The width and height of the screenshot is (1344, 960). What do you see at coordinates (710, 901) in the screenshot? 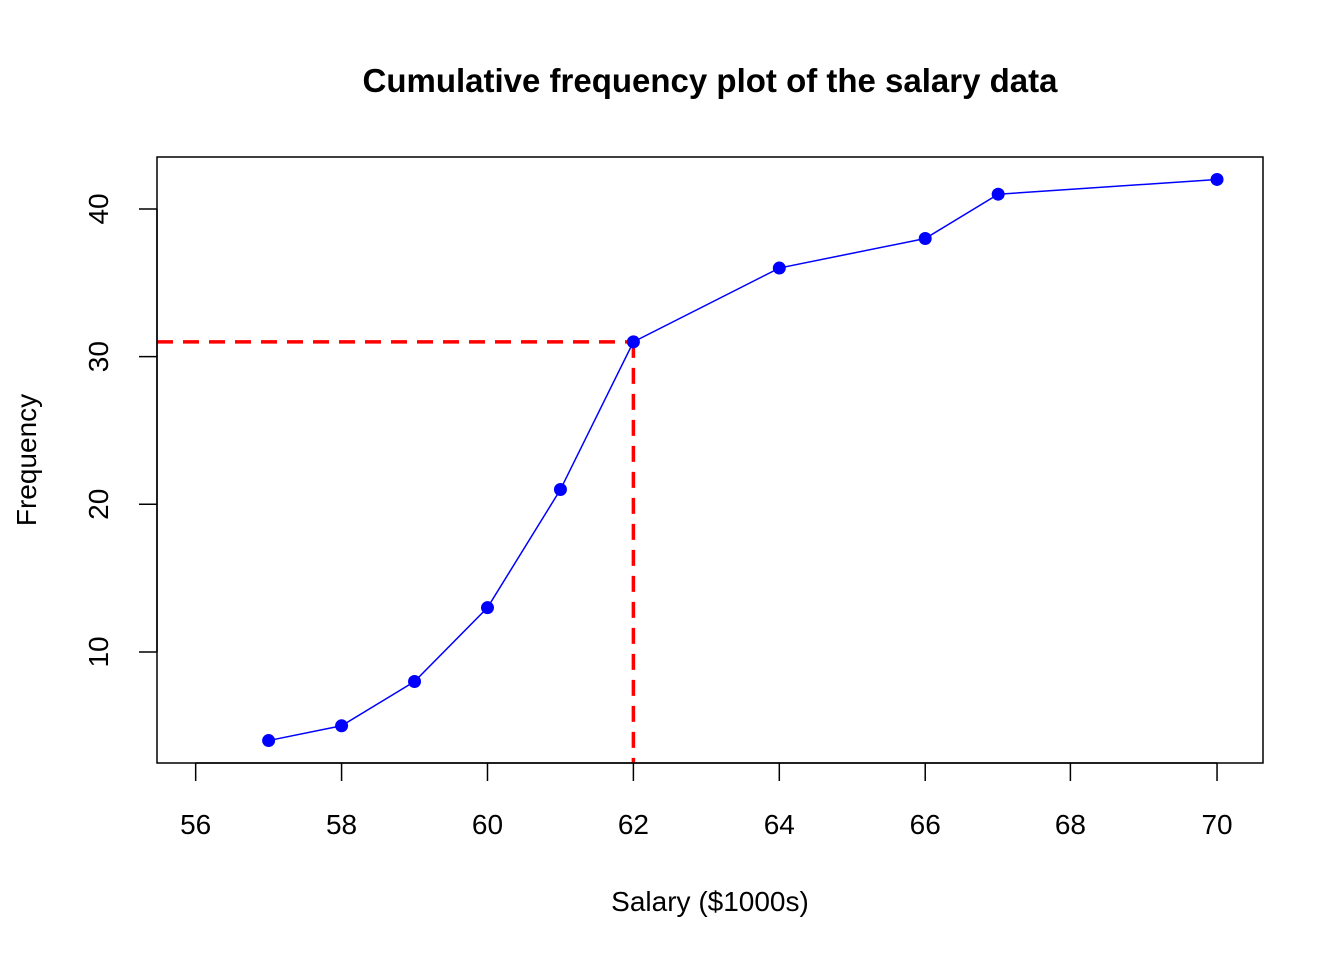
I see `x-axis-label: Salary ($1000s)` at bounding box center [710, 901].